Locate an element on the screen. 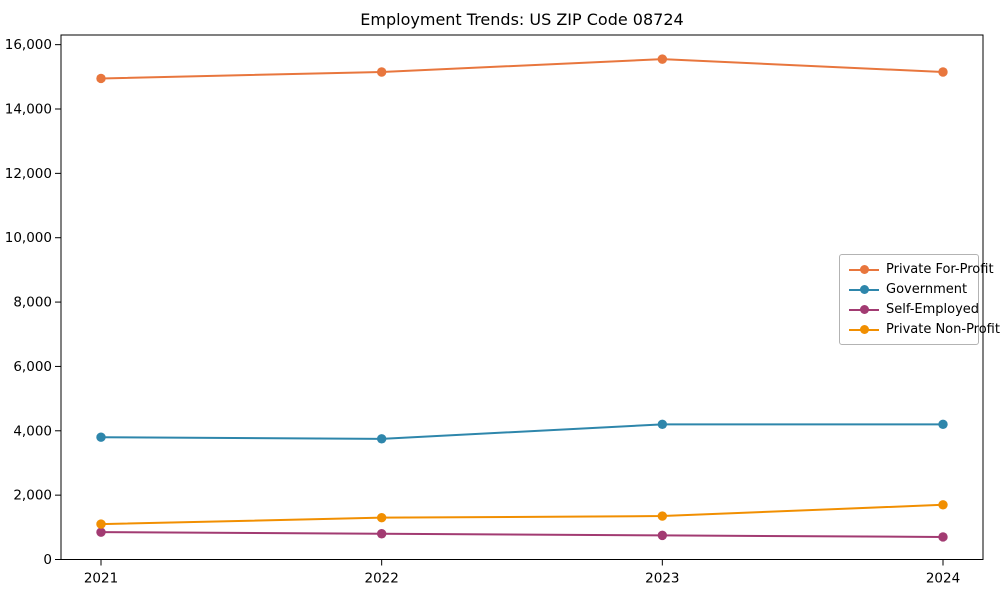  y-tick-label: 12,000 is located at coordinates (28, 174).